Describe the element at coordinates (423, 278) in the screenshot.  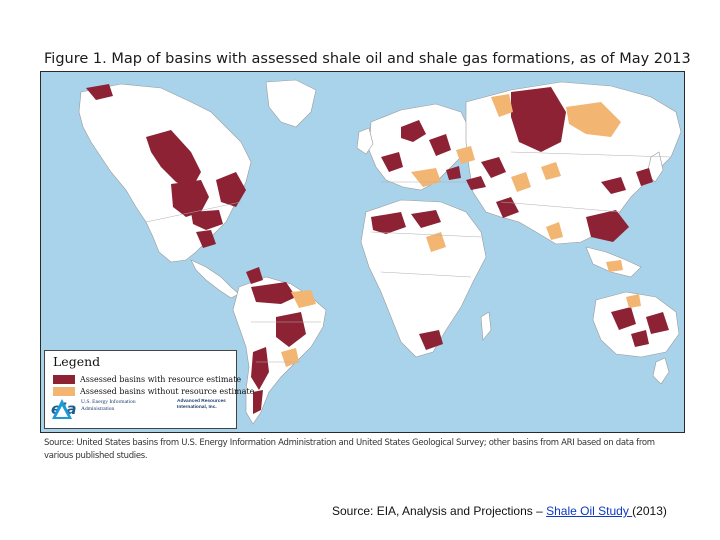
I see `africa` at that location.